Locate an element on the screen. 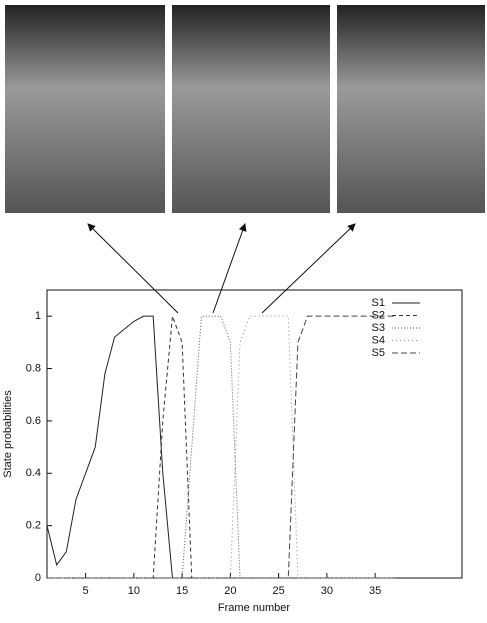 The width and height of the screenshot is (487, 623). x-tick-label: 5 is located at coordinates (86, 591).